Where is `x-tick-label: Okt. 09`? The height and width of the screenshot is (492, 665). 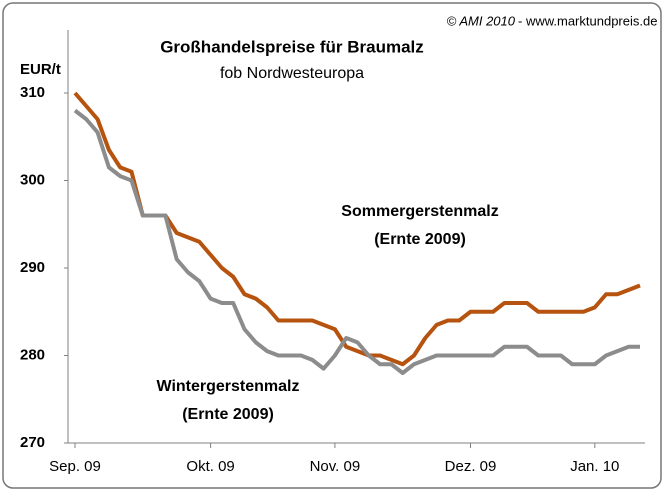
x-tick-label: Okt. 09 is located at coordinates (210, 466).